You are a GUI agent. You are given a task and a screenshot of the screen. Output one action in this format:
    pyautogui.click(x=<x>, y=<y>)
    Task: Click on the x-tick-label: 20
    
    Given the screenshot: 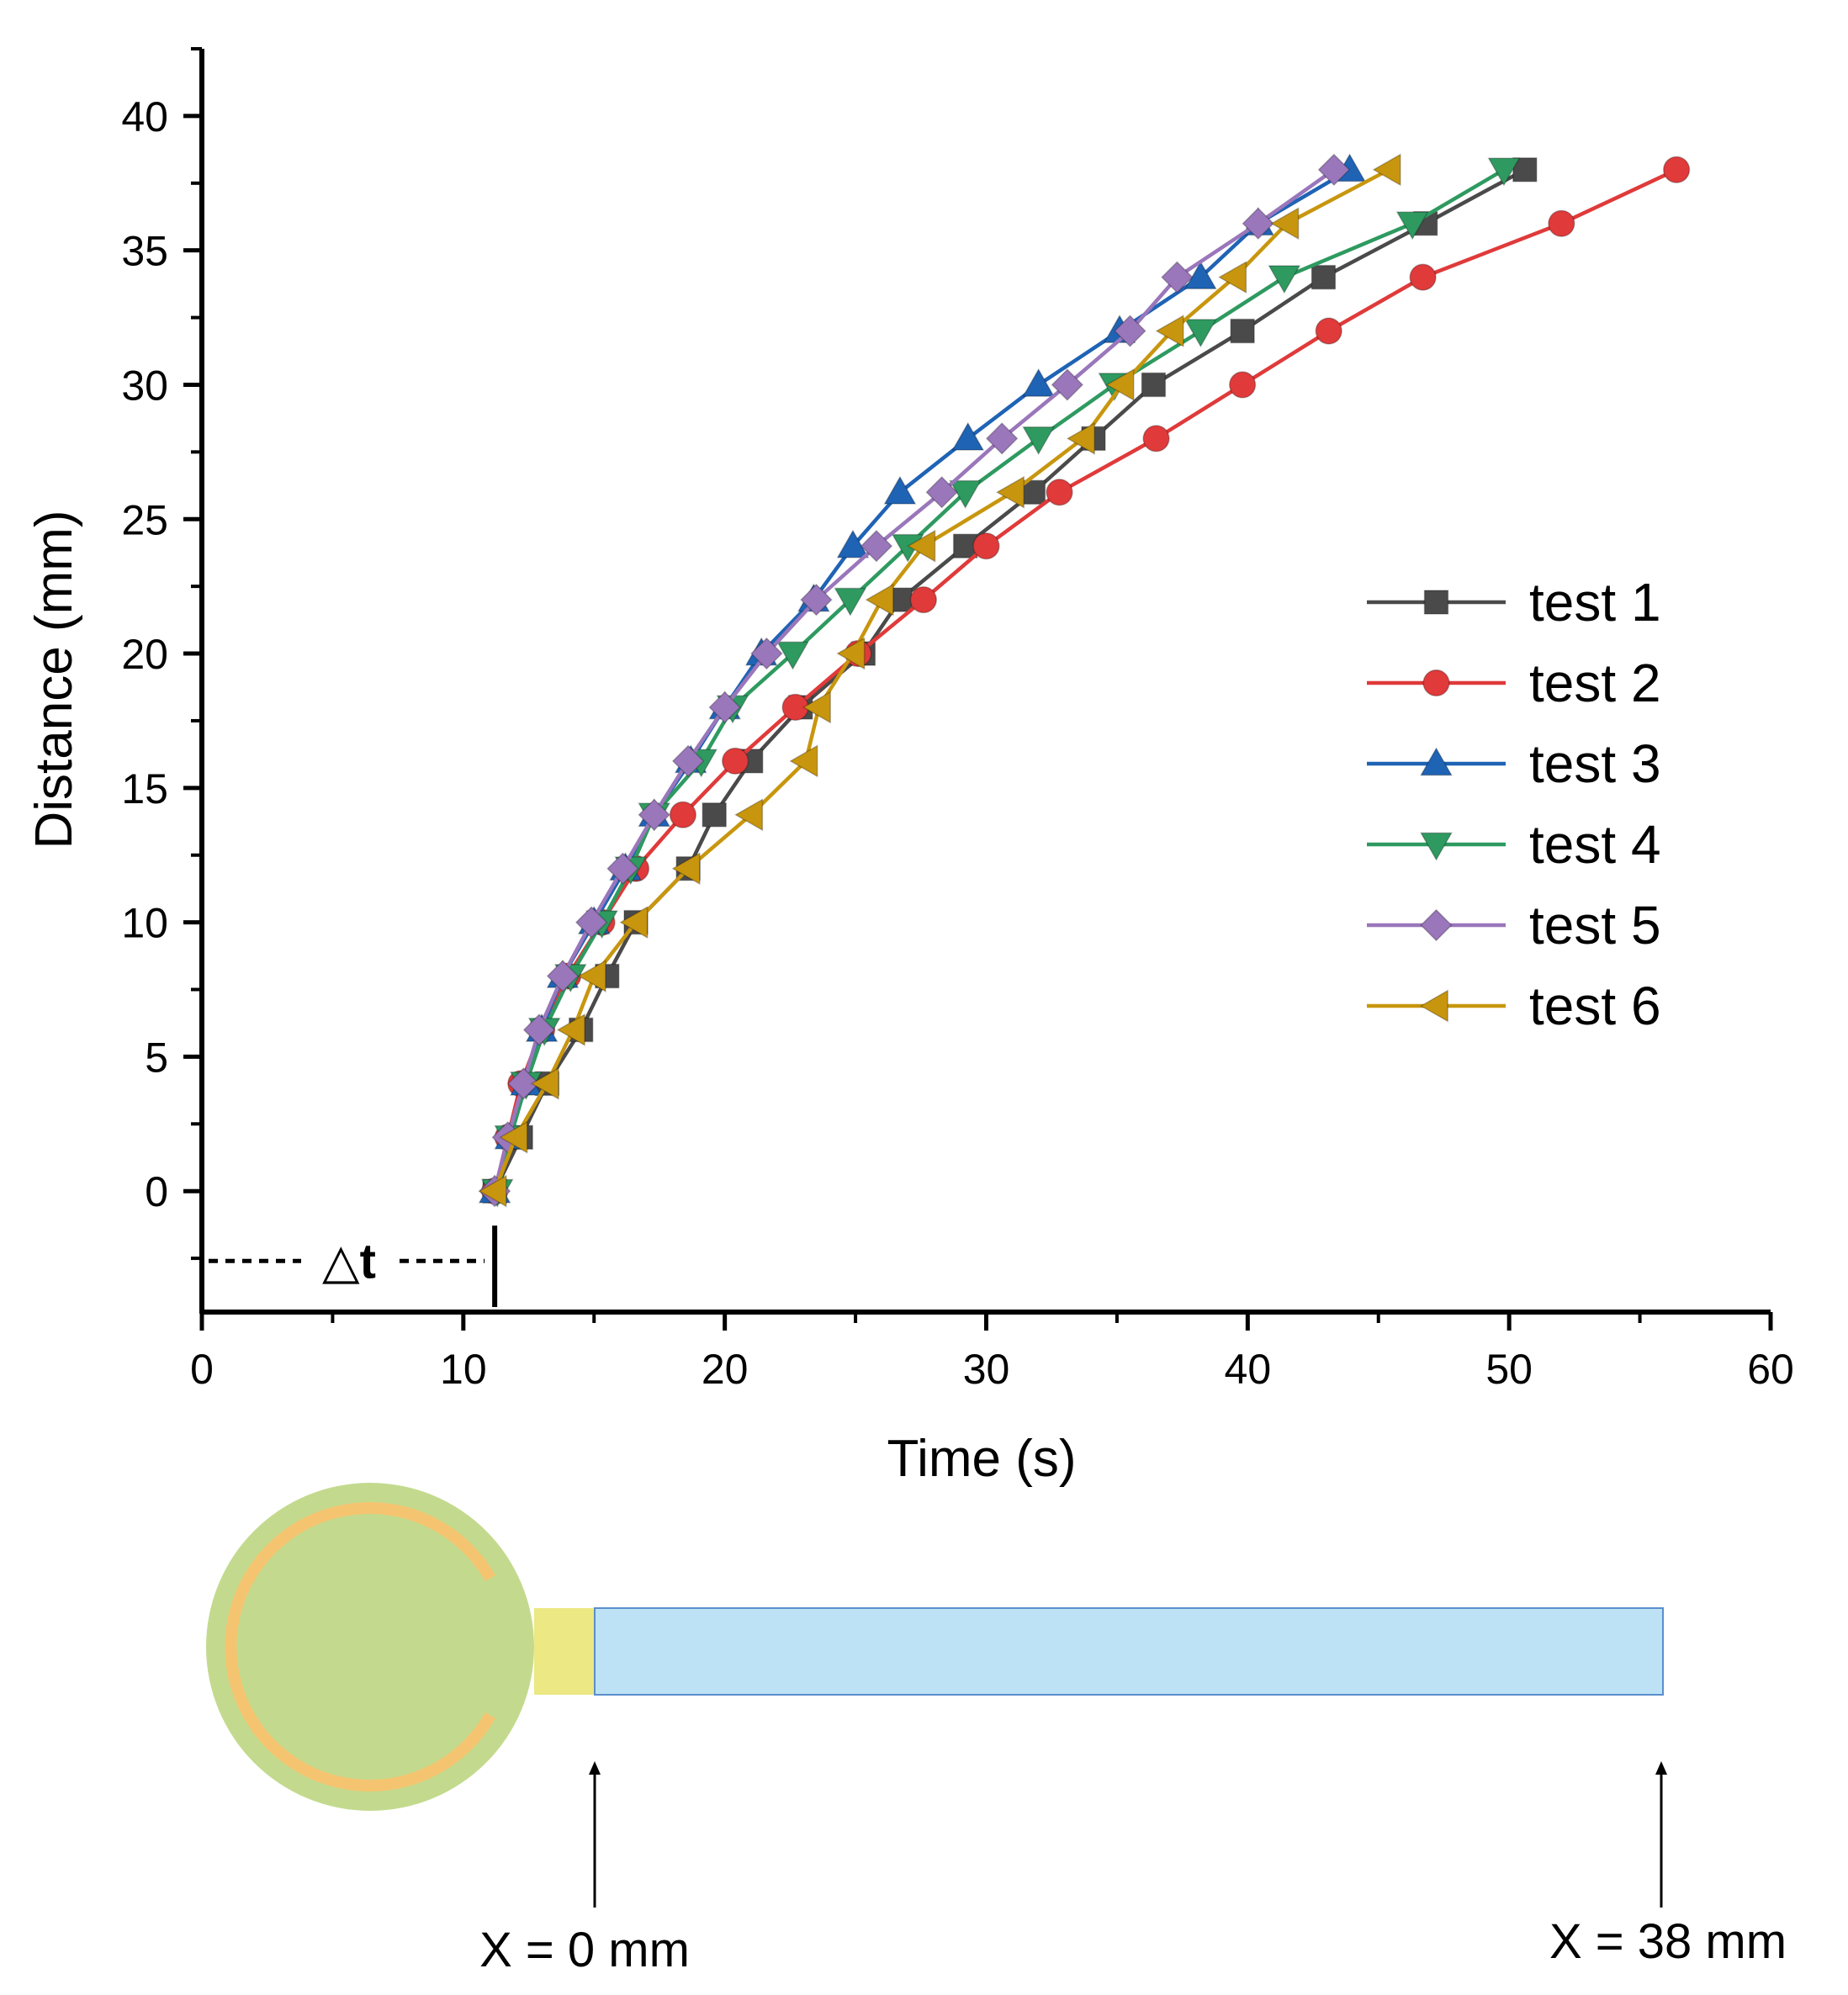 What is the action you would take?
    pyautogui.click(x=725, y=1369)
    